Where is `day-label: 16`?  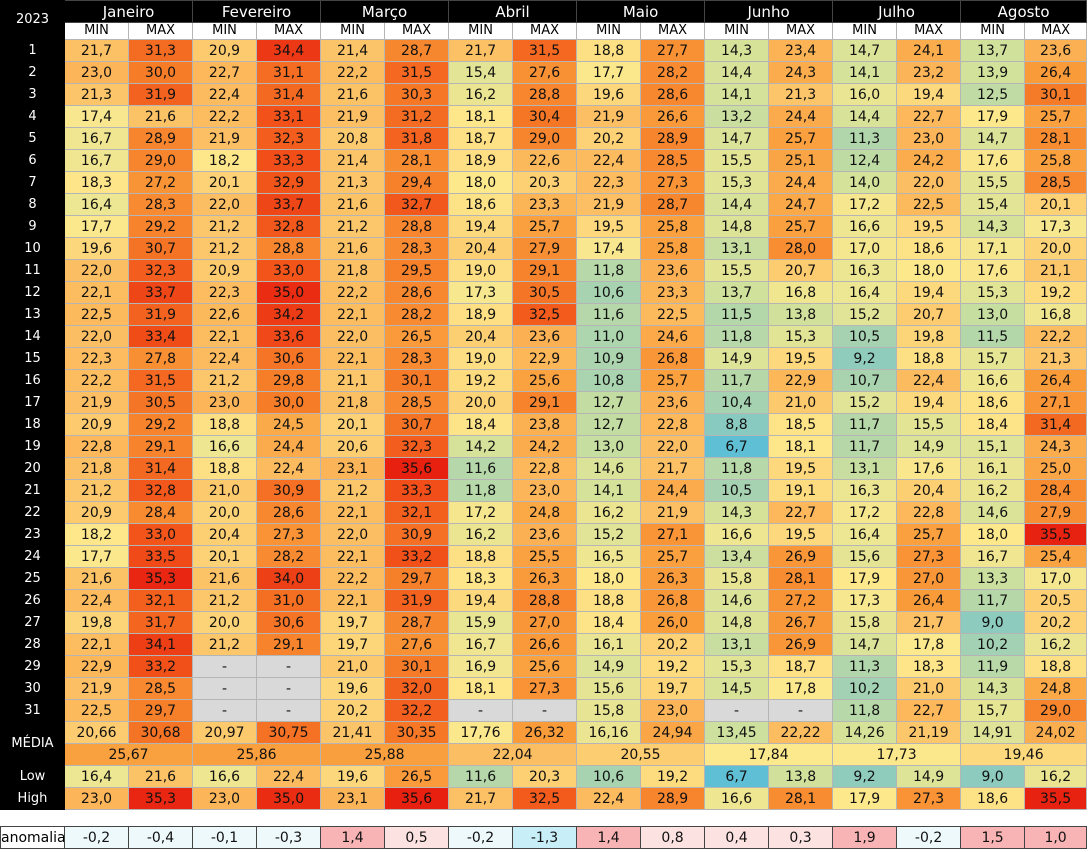
day-label: 16 is located at coordinates (32, 380).